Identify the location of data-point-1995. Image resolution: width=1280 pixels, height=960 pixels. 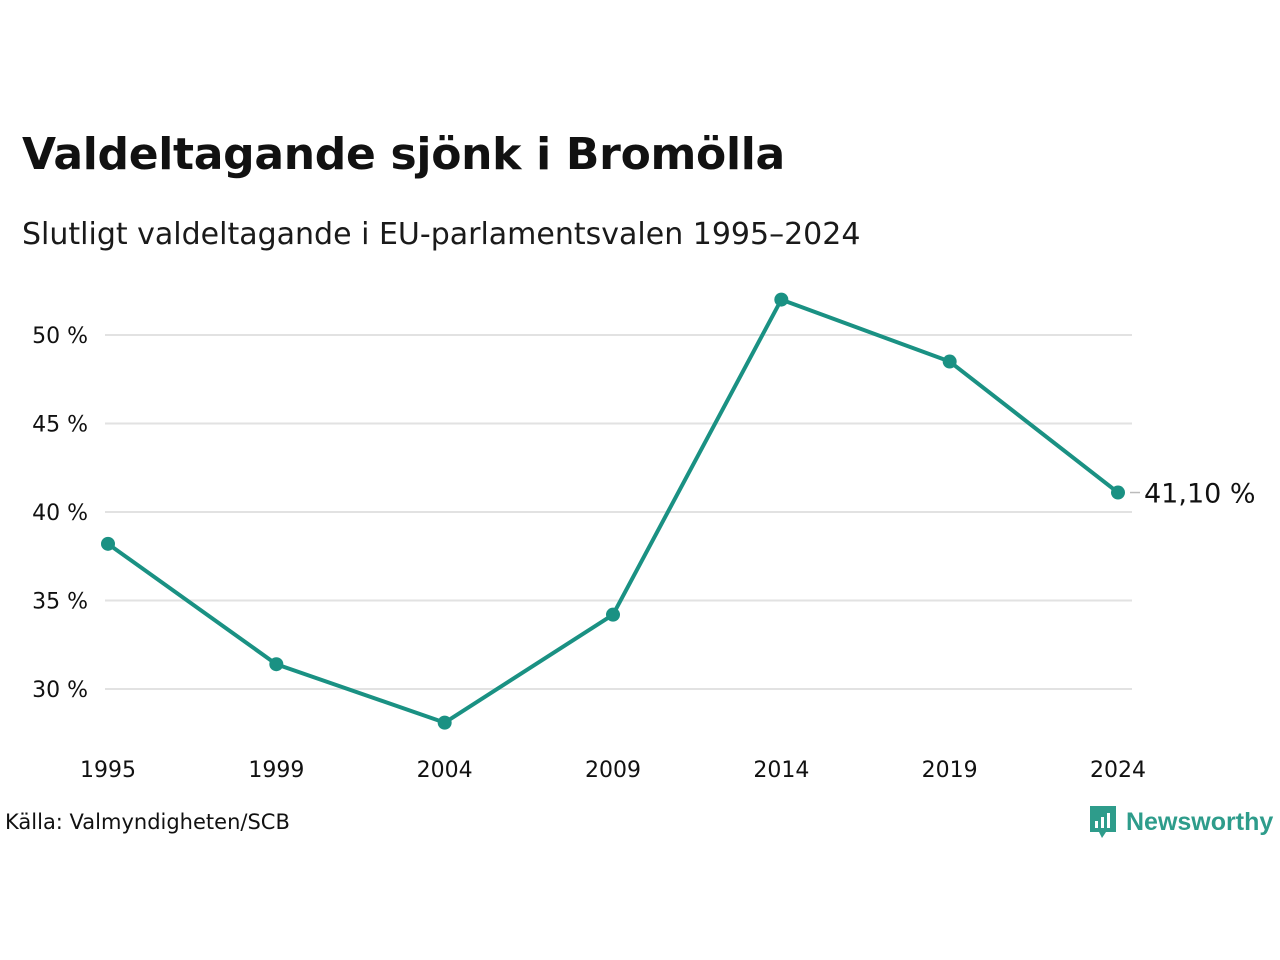
(108, 543).